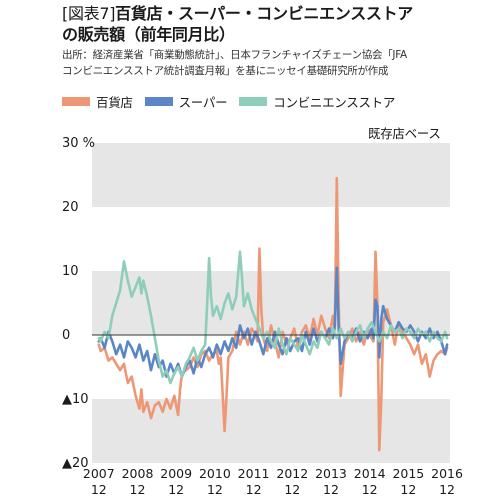  What do you see at coordinates (138, 473) in the screenshot?
I see `x-tick-year-1: 2008` at bounding box center [138, 473].